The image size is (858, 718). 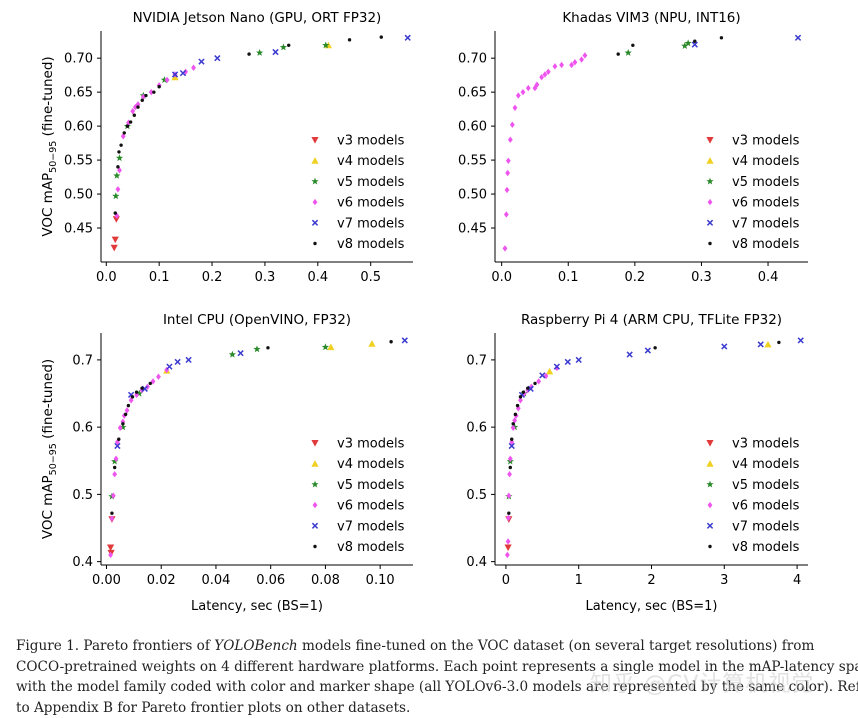 What do you see at coordinates (709, 140) in the screenshot?
I see `legend-marker-v3` at bounding box center [709, 140].